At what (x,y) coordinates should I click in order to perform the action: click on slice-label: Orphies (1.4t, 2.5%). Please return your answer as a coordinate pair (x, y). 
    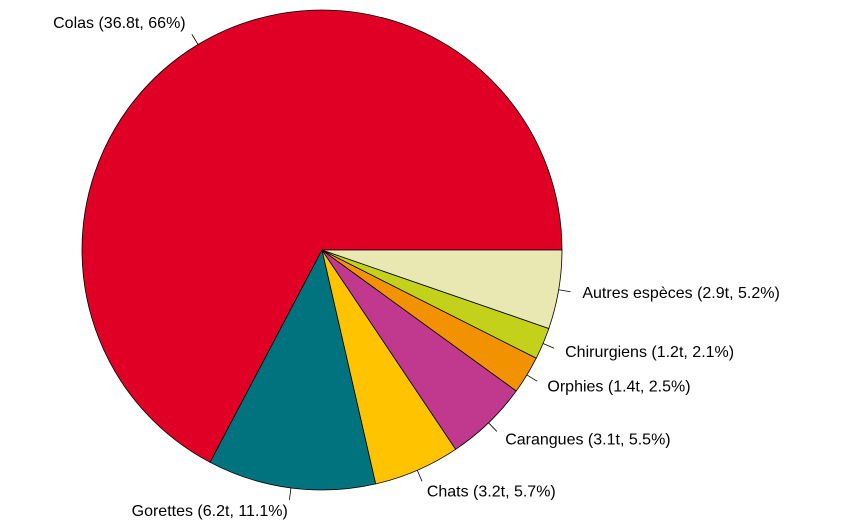
    Looking at the image, I should click on (618, 387).